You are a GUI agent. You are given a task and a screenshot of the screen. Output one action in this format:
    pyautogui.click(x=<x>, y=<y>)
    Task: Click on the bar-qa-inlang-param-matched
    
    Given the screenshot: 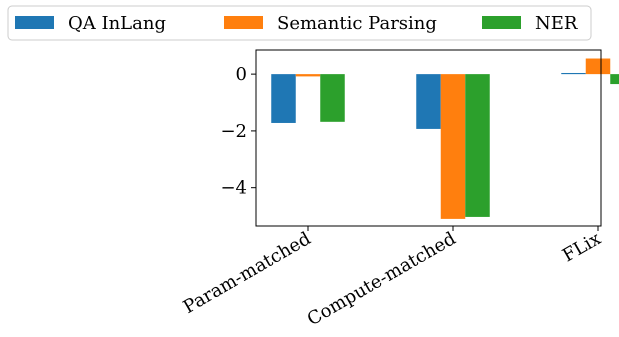 What is the action you would take?
    pyautogui.click(x=283, y=98)
    